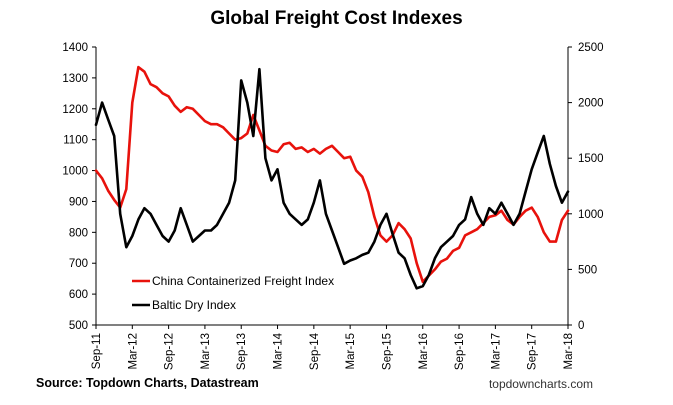 The width and height of the screenshot is (673, 405). What do you see at coordinates (315, 351) in the screenshot?
I see `x-tick-label: Sep-14` at bounding box center [315, 351].